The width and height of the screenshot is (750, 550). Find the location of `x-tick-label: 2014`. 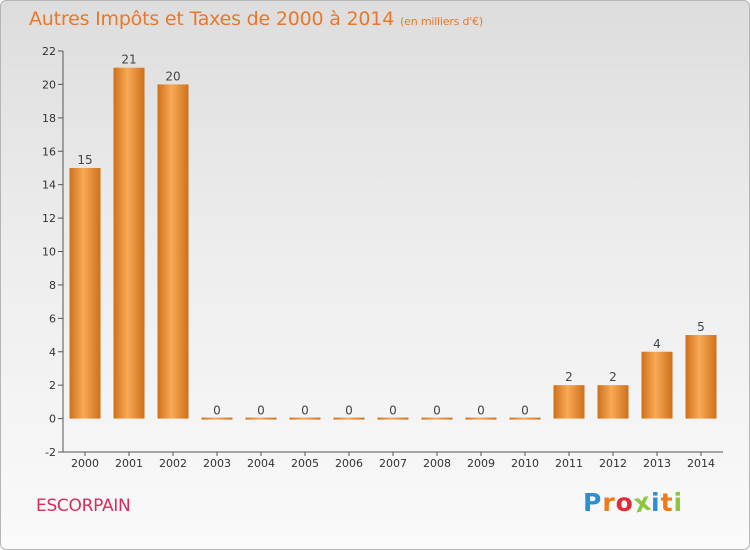

x-tick-label: 2014 is located at coordinates (701, 463).